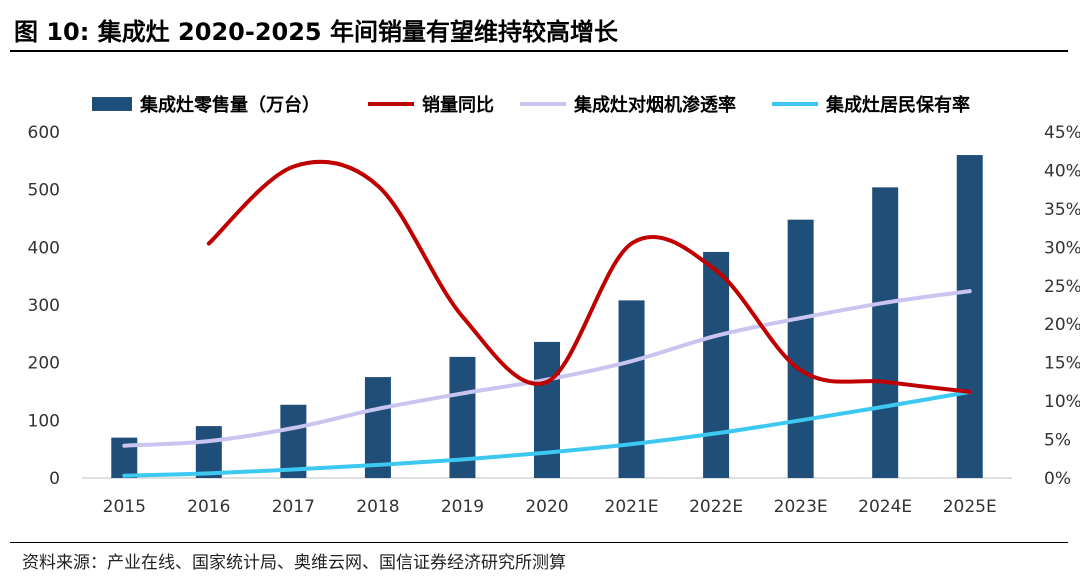  I want to click on x-tick-label: 2025E, so click(970, 507).